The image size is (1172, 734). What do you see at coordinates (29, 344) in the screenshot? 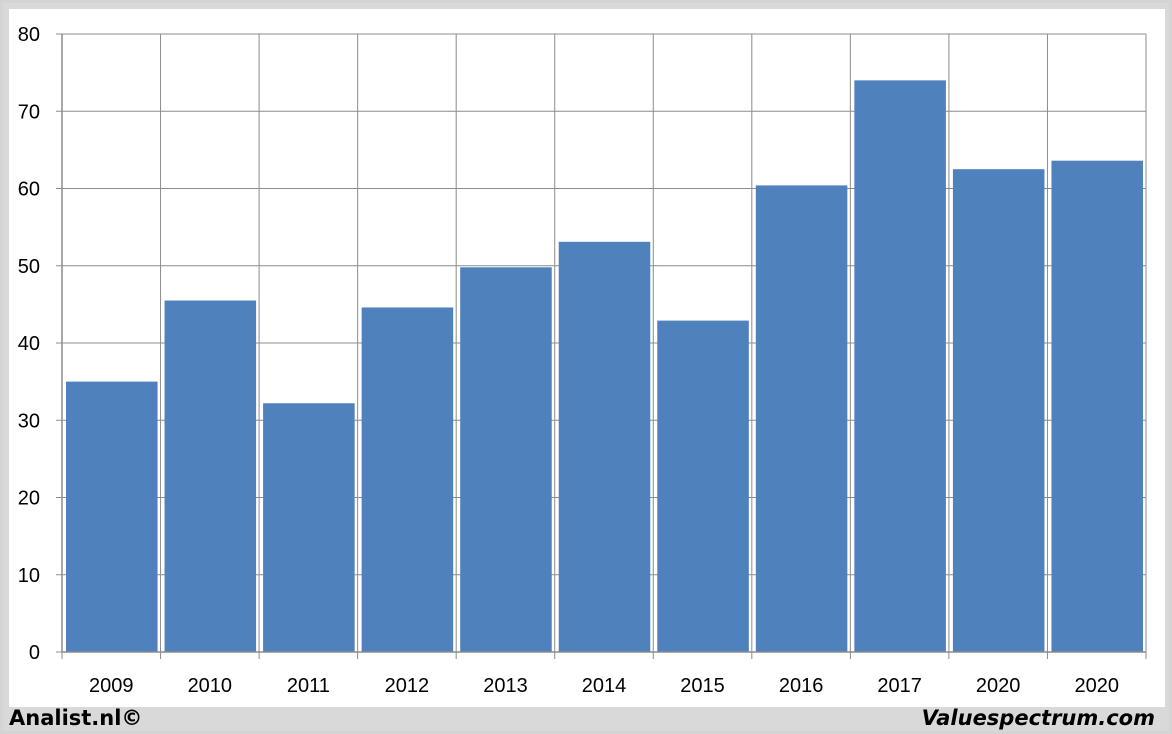
I see `y-tick-label: 40` at bounding box center [29, 344].